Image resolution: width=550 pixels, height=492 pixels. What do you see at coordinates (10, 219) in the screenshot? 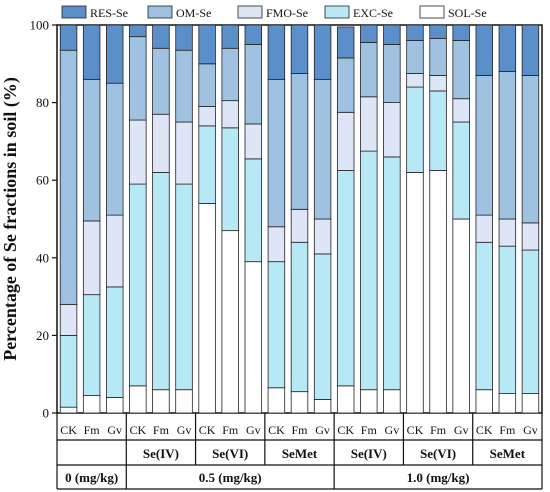
I see `y-axis-label: Percentage of Se fractions in soil (%)` at bounding box center [10, 219].